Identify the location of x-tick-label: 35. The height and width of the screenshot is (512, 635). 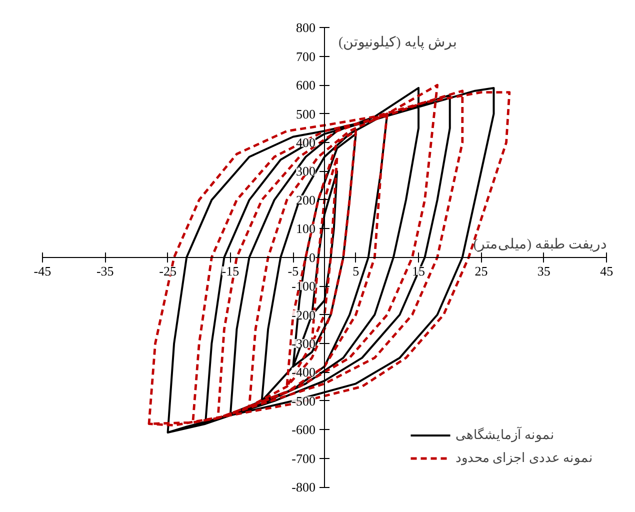
(543, 270).